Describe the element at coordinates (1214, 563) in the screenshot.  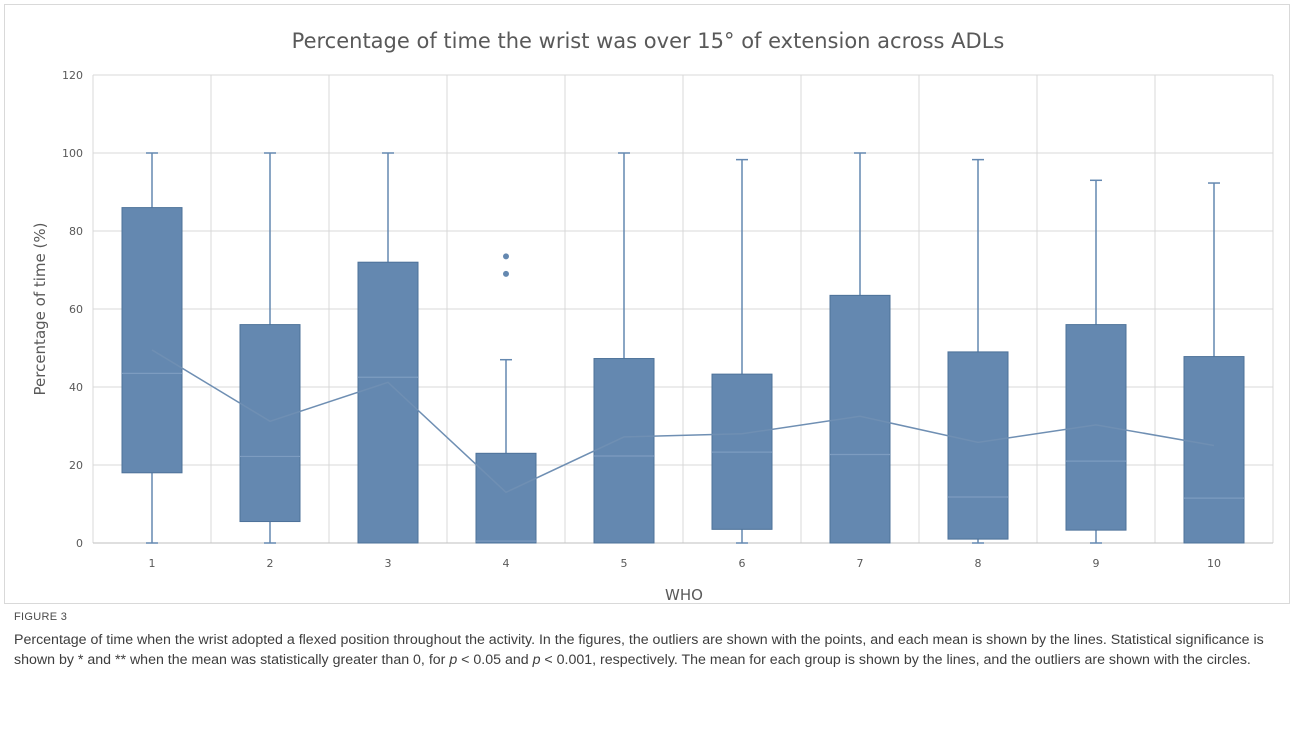
I see `x-tick-label: 10` at that location.